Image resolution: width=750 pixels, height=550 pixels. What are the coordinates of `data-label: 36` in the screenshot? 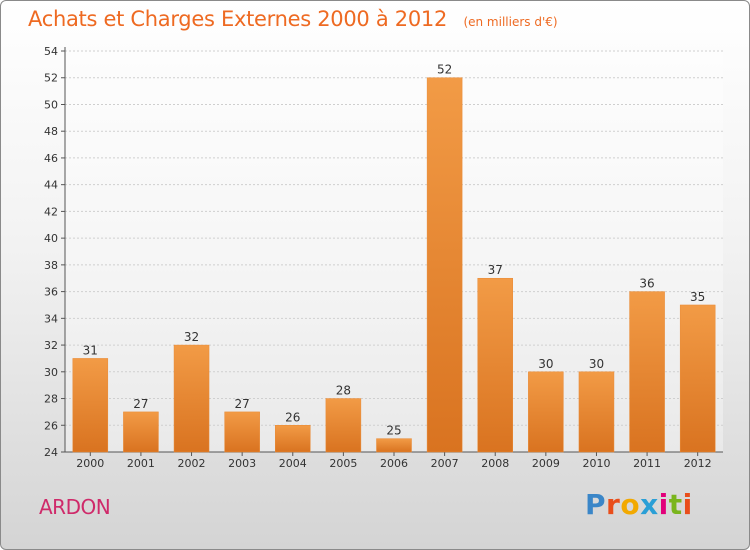 It's located at (646, 284).